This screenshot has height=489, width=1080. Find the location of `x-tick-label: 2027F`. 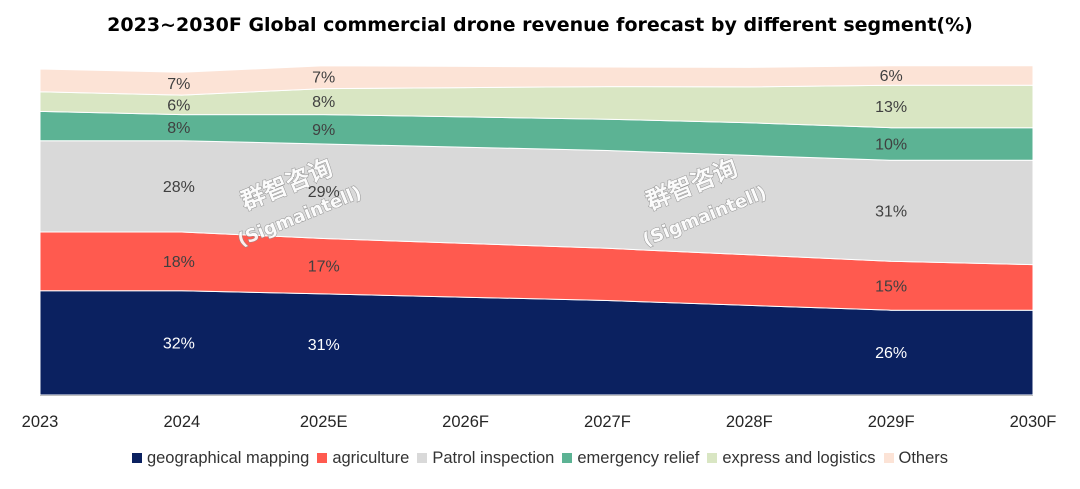

x-tick-label: 2027F is located at coordinates (607, 422).